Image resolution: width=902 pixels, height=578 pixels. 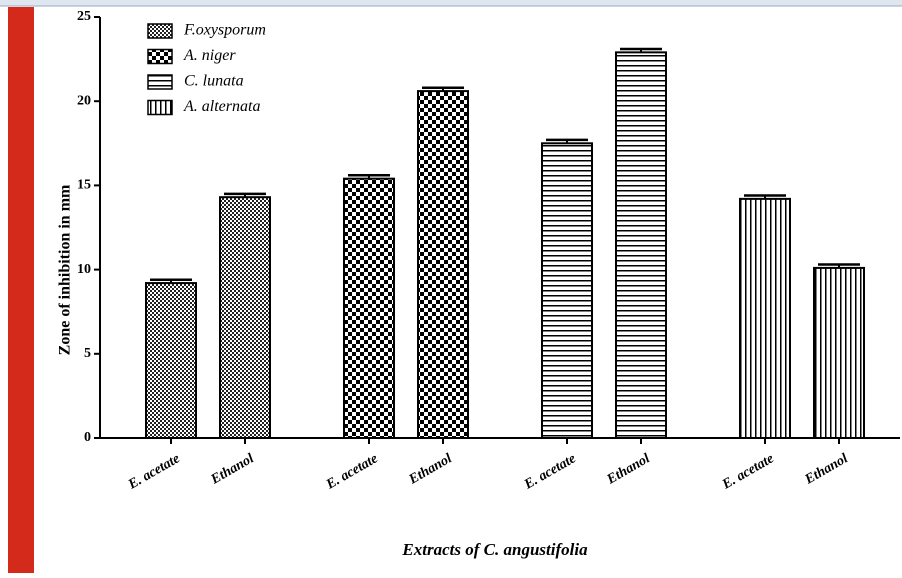 I want to click on y-tick-label: 10, so click(x=84, y=269).